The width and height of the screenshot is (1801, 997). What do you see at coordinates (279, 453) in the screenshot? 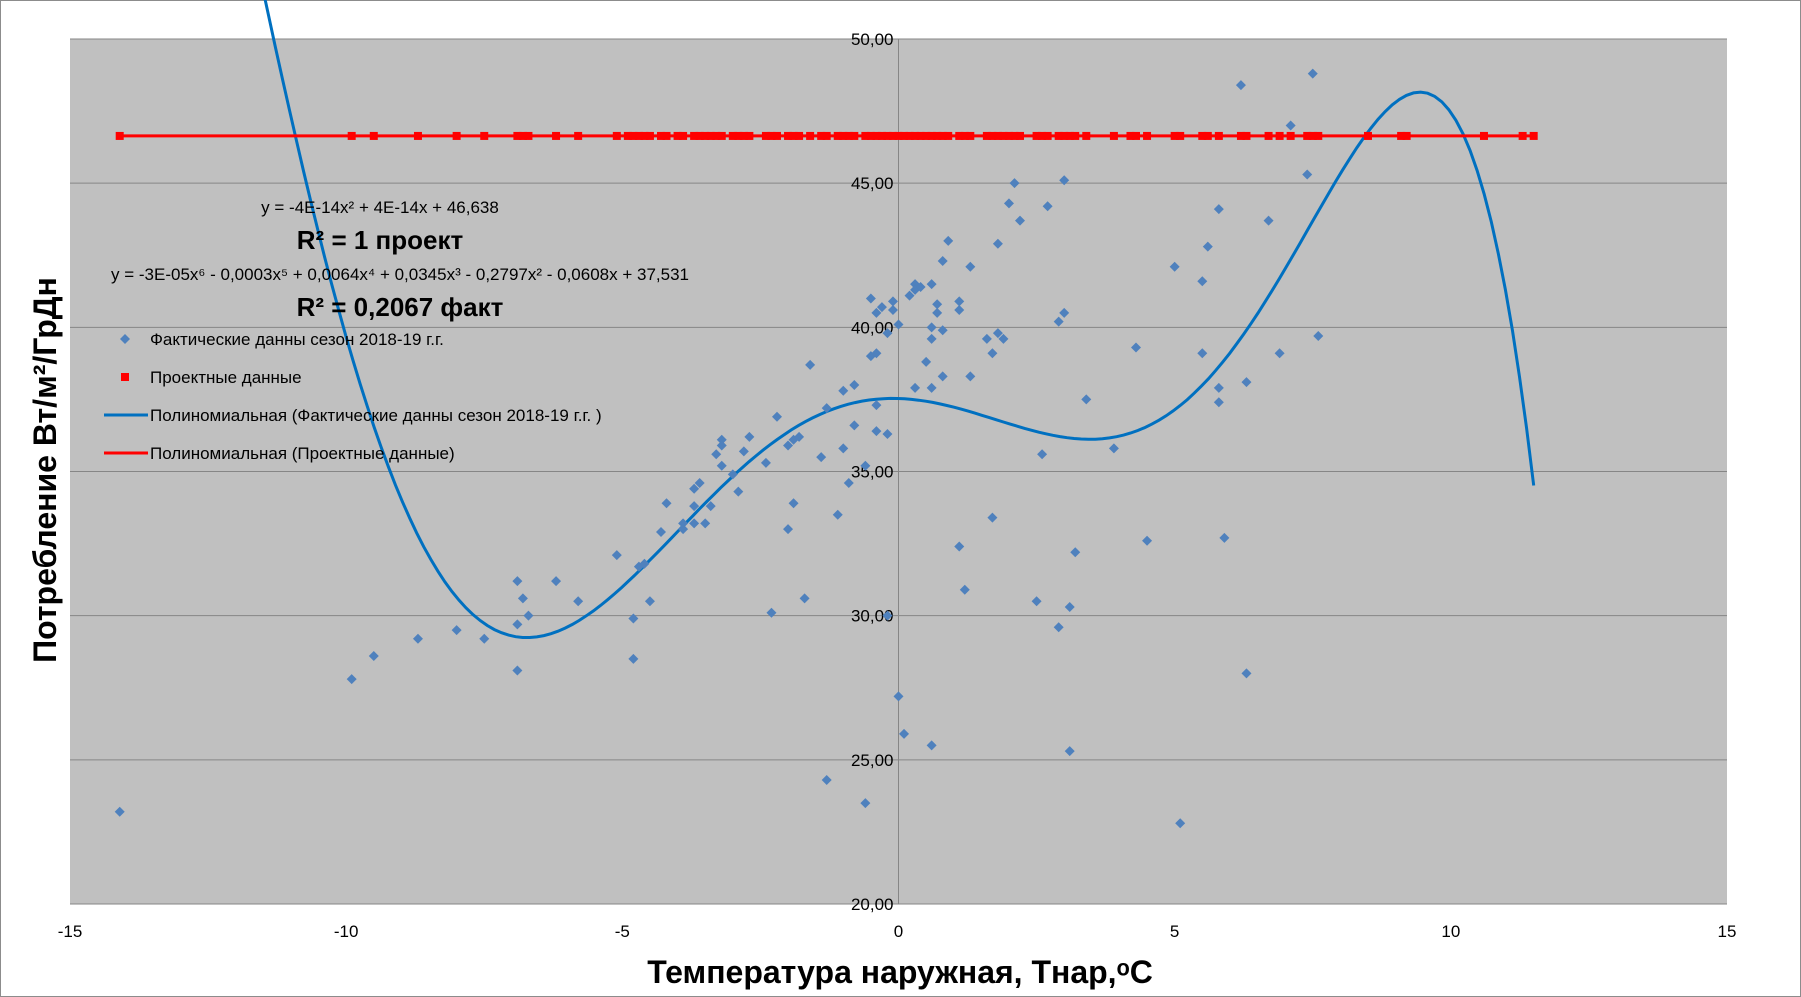
I see `legend-item-project-trend: Полиномиальная (Проектные данные)` at bounding box center [279, 453].